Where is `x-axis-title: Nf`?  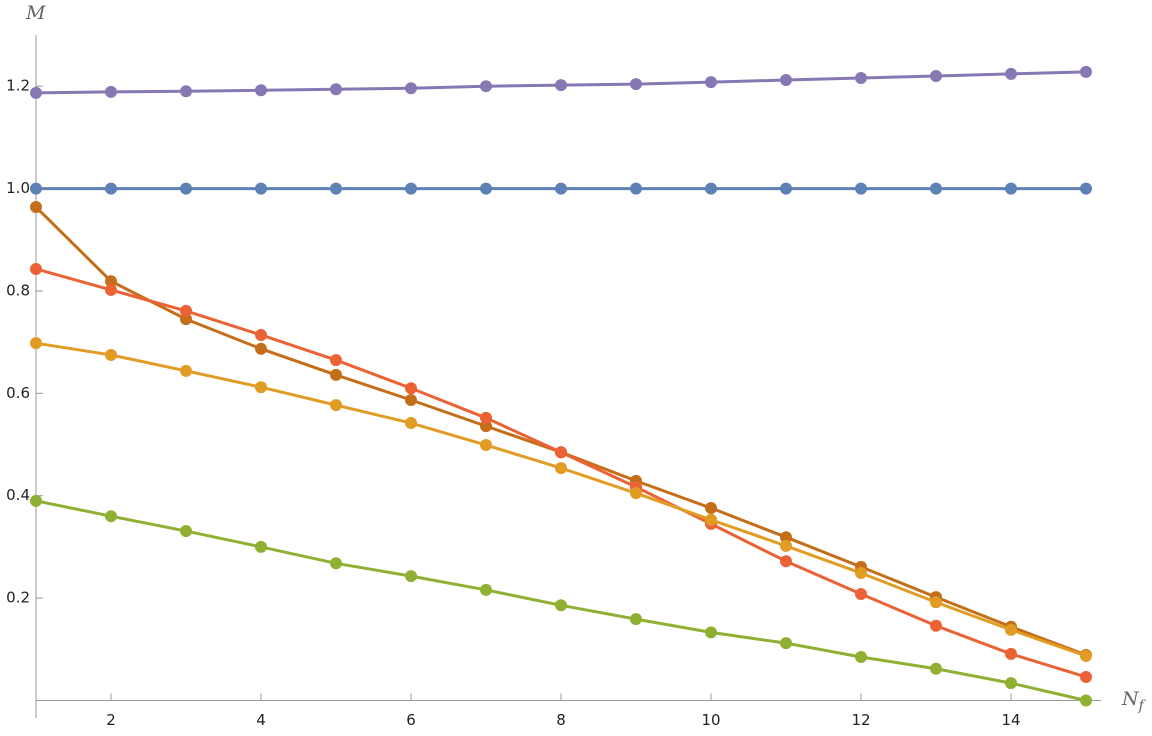 x-axis-title: Nf is located at coordinates (1134, 701).